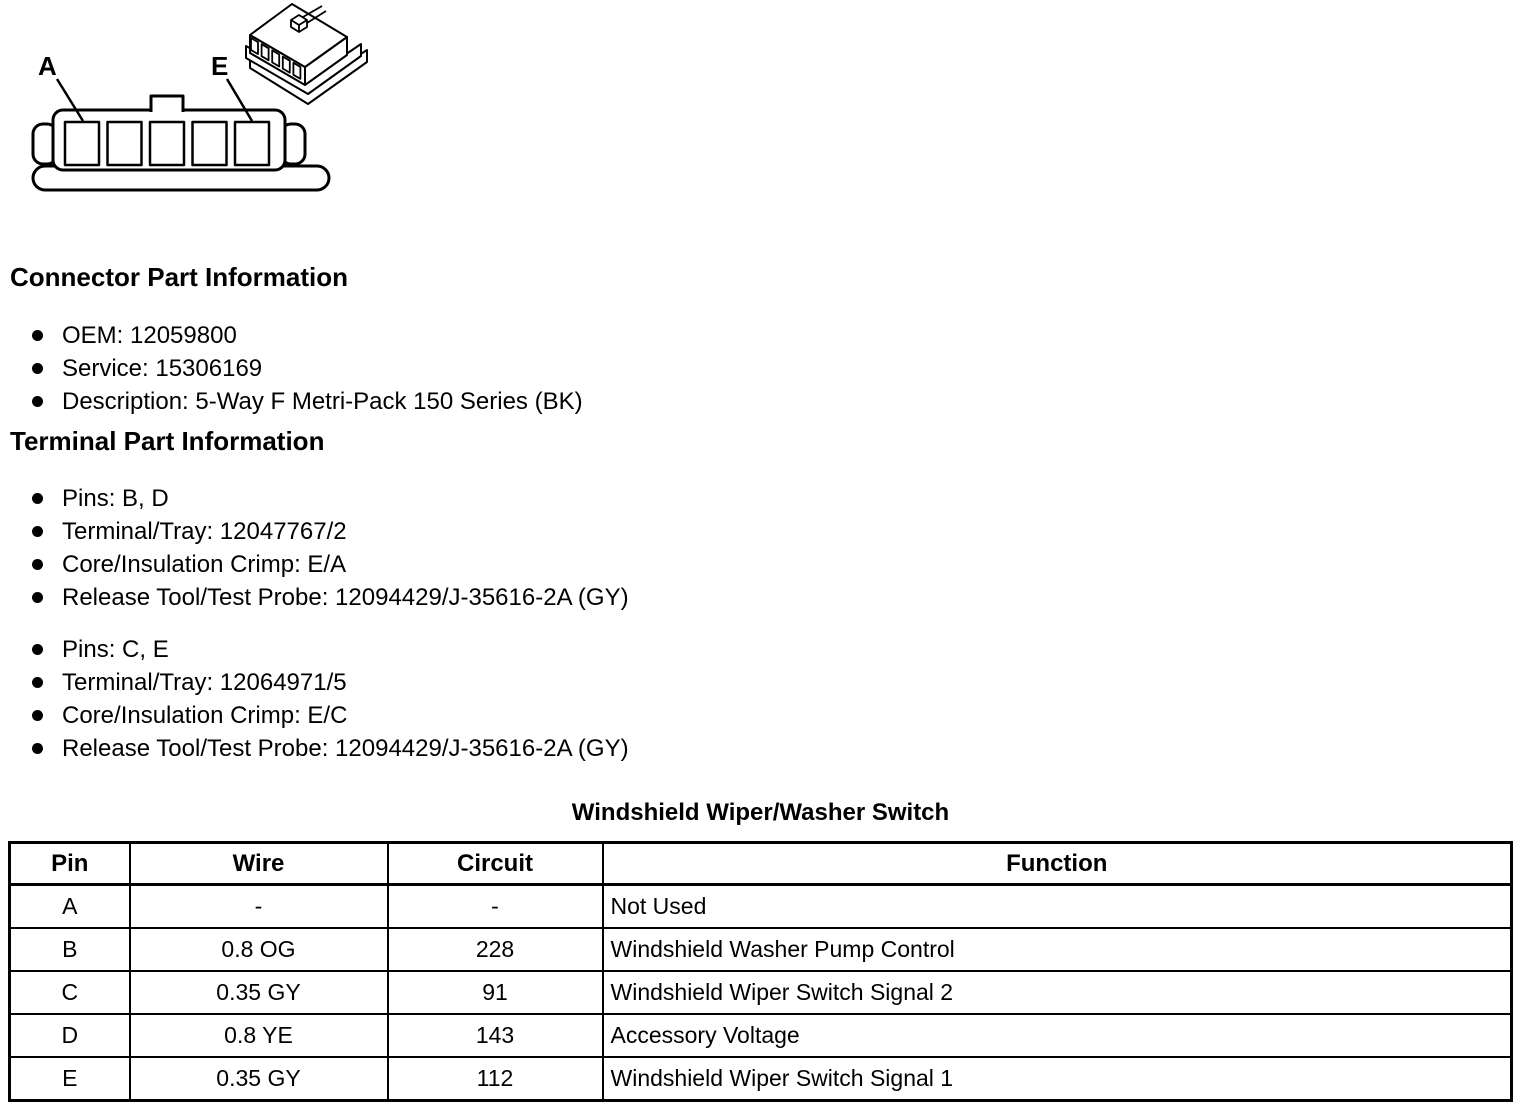 This screenshot has height=1108, width=1520. I want to click on list-item: Terminal/Tray: 12047767/2, so click(760, 531).